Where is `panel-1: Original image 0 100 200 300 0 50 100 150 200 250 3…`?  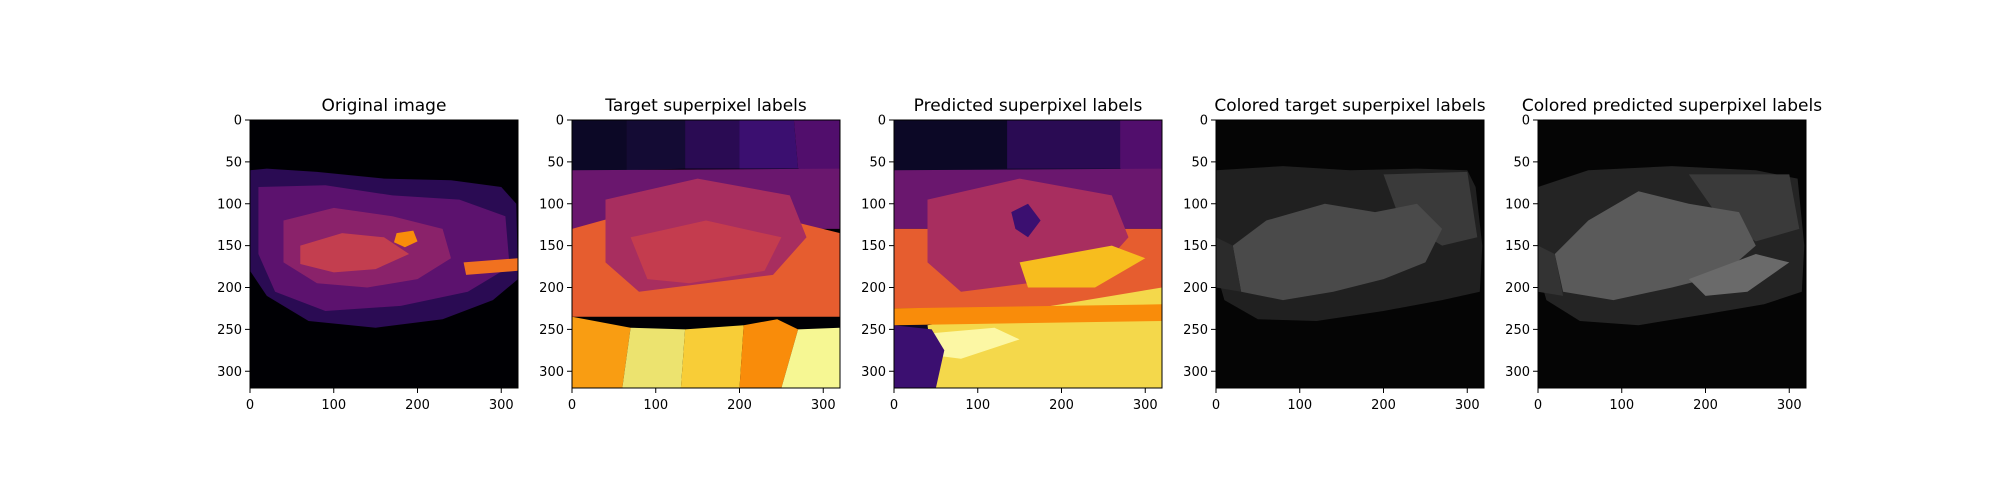 panel-1: Original image 0 100 200 300 0 50 100 150 200 250 3… is located at coordinates (368, 254).